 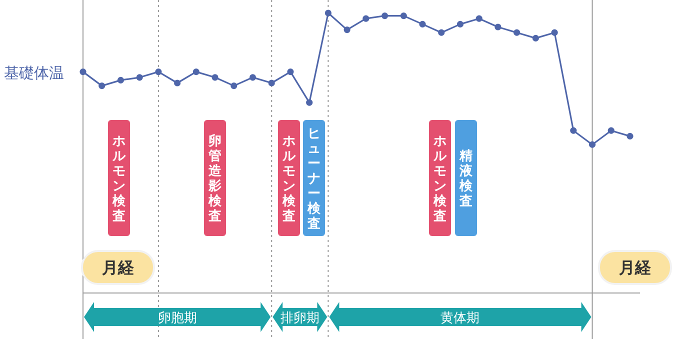 I want to click on annotation: ヒューナー検査, so click(x=314, y=179).